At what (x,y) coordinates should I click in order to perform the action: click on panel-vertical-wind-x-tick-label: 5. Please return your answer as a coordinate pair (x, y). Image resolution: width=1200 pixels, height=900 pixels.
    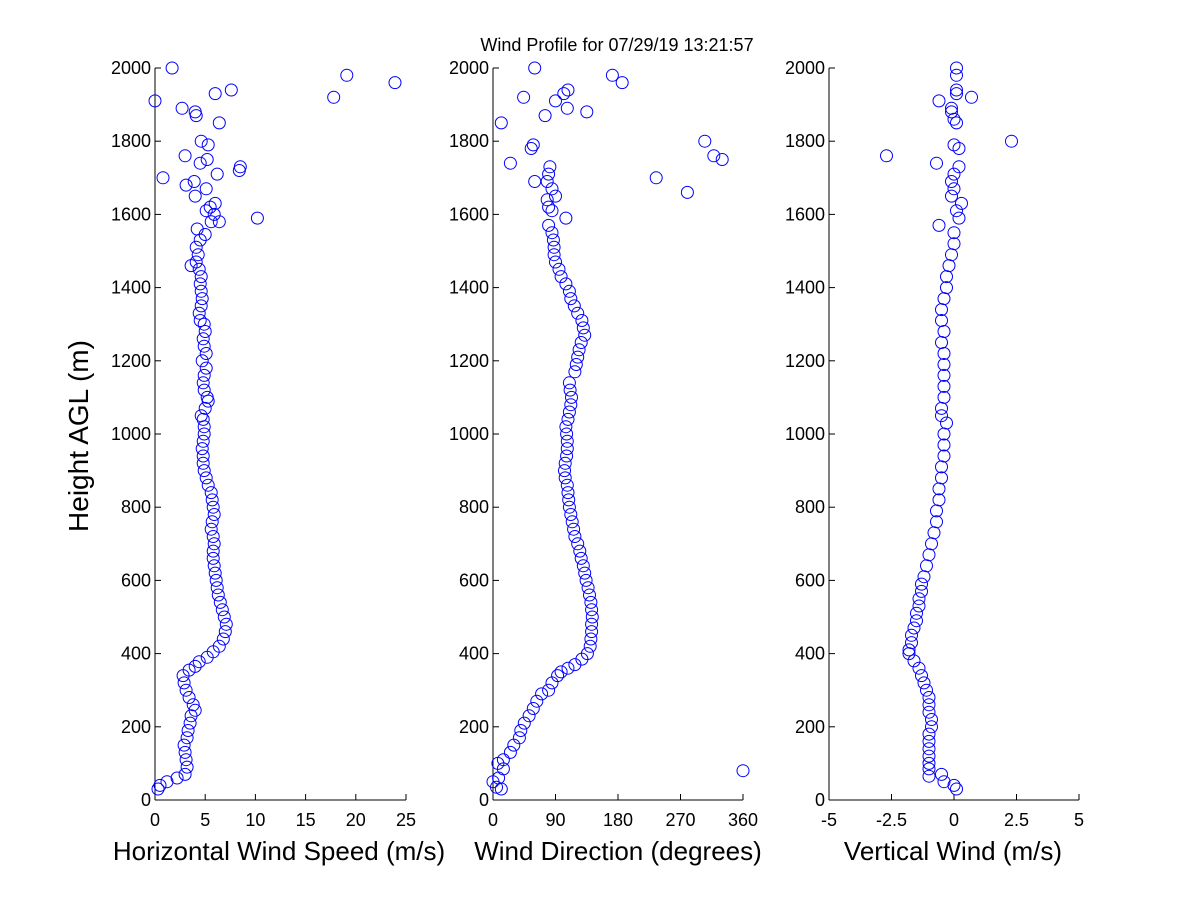
    Looking at the image, I should click on (1079, 820).